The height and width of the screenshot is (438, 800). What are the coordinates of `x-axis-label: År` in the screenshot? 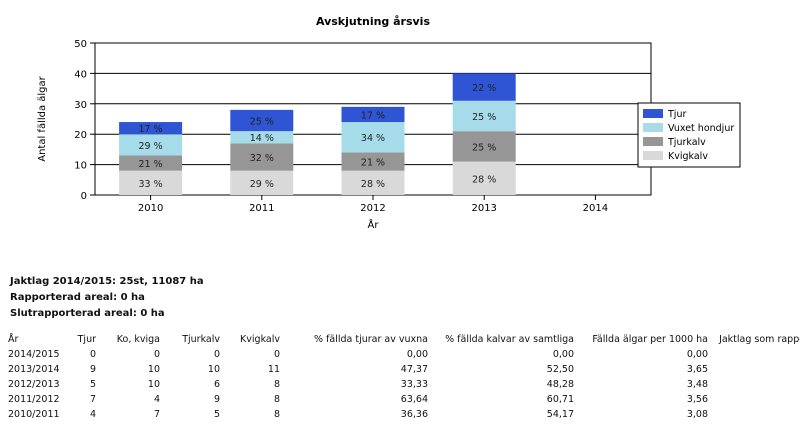 It's located at (374, 224).